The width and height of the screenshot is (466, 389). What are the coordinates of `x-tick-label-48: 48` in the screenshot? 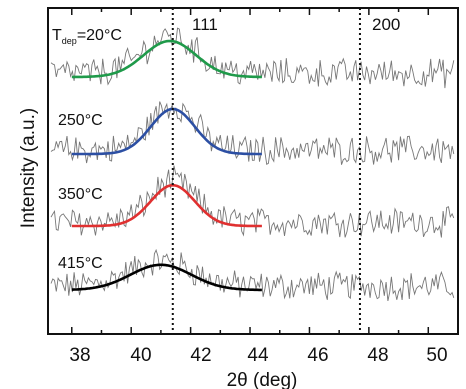 It's located at (377, 355).